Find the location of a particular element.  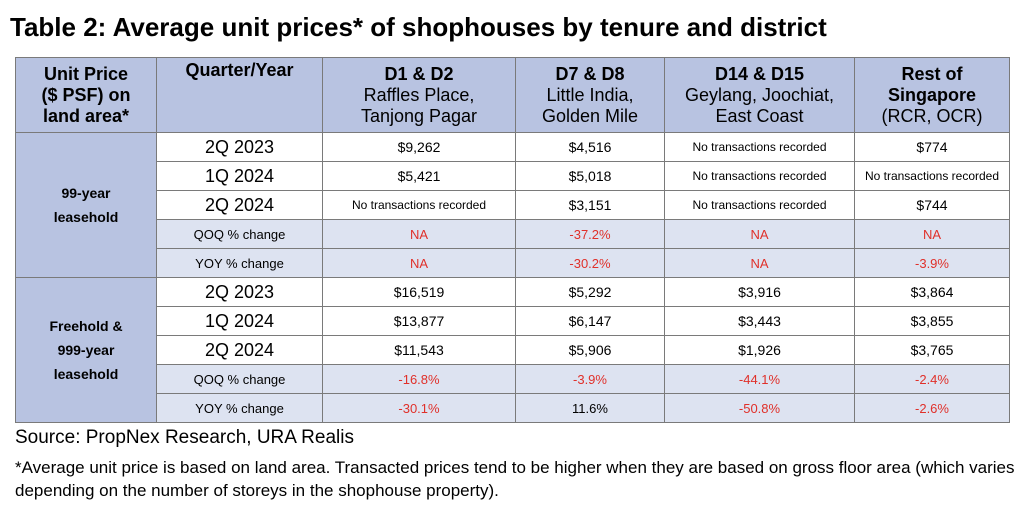

value-cell: -30.2% is located at coordinates (590, 263).